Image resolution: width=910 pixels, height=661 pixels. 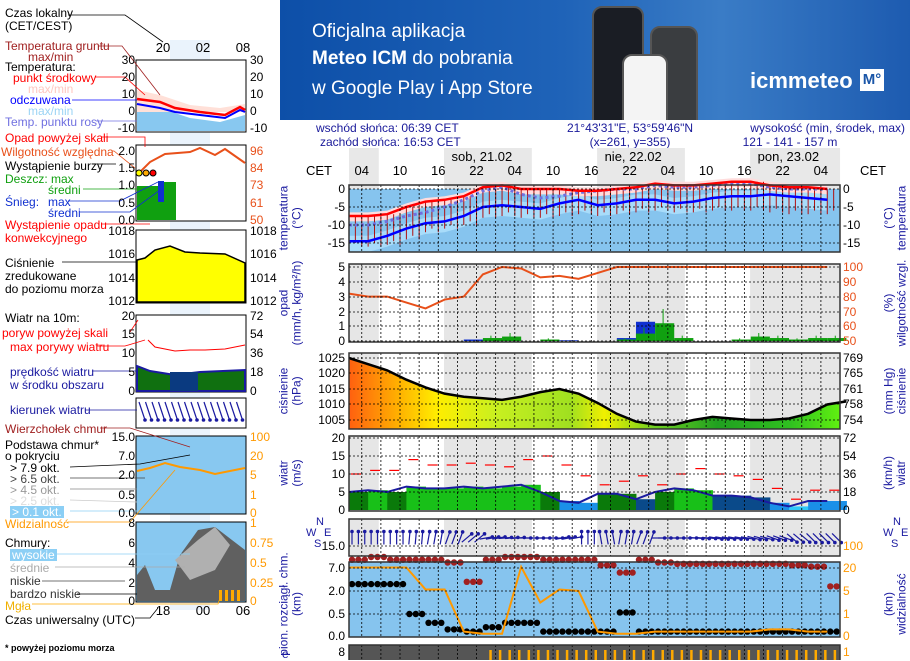 What do you see at coordinates (263, 301) in the screenshot?
I see `legend-axis-tick: 1012` at bounding box center [263, 301].